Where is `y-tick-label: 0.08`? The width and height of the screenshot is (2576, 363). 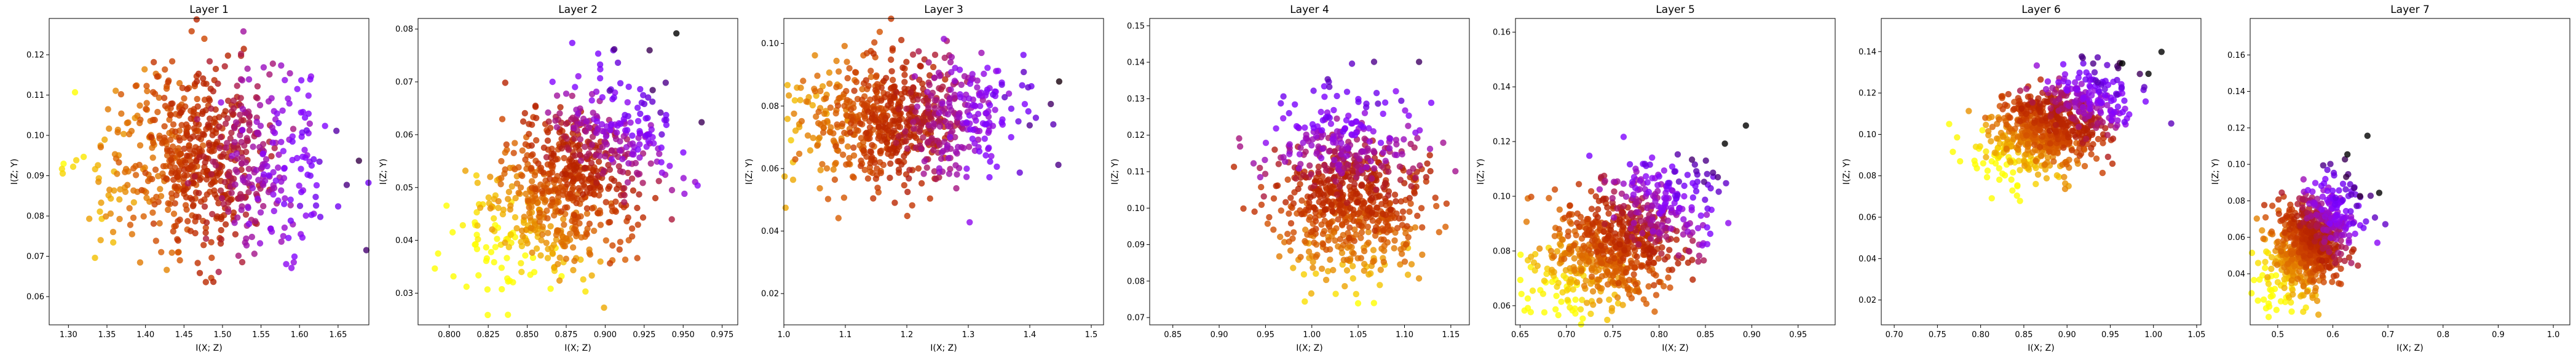 y-tick-label: 0.08 is located at coordinates (35, 216).